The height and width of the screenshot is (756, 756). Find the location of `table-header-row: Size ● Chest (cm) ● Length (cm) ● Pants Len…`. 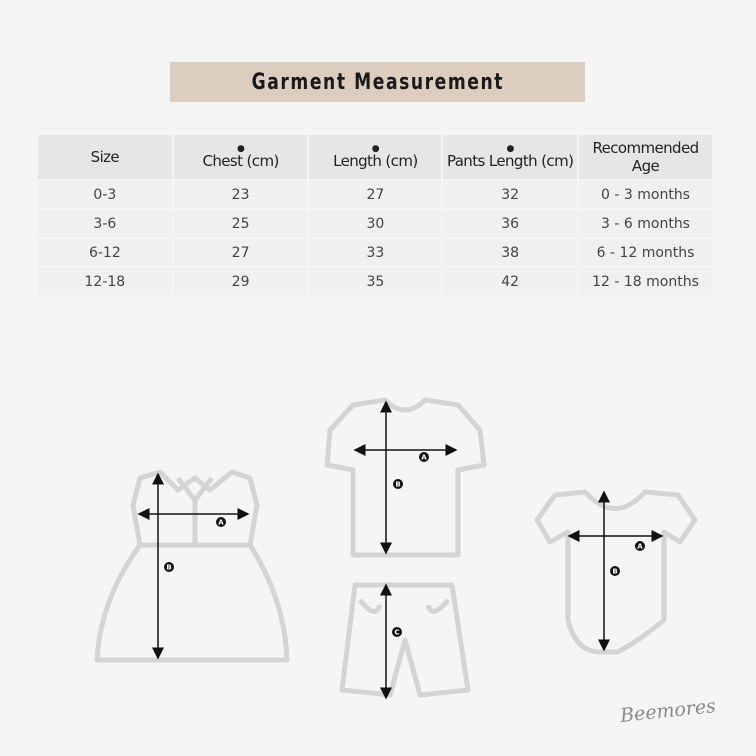

table-header-row: Size ● Chest (cm) ● Length (cm) ● Pants Len… is located at coordinates (376, 158).